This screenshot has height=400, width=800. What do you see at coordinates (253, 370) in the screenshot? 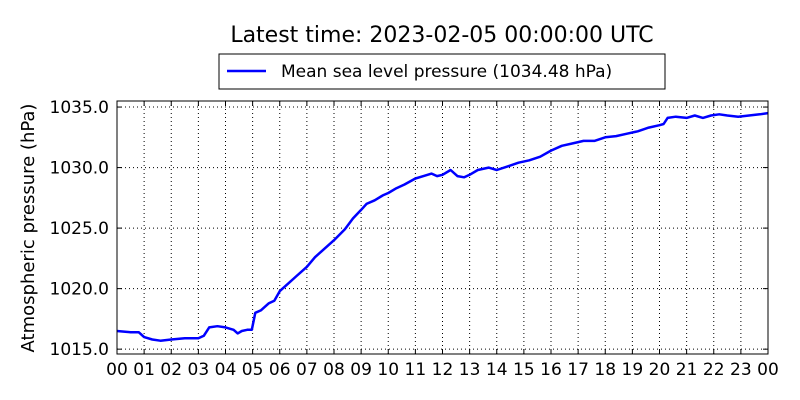
I see `x-tick-label: 05` at bounding box center [253, 370].